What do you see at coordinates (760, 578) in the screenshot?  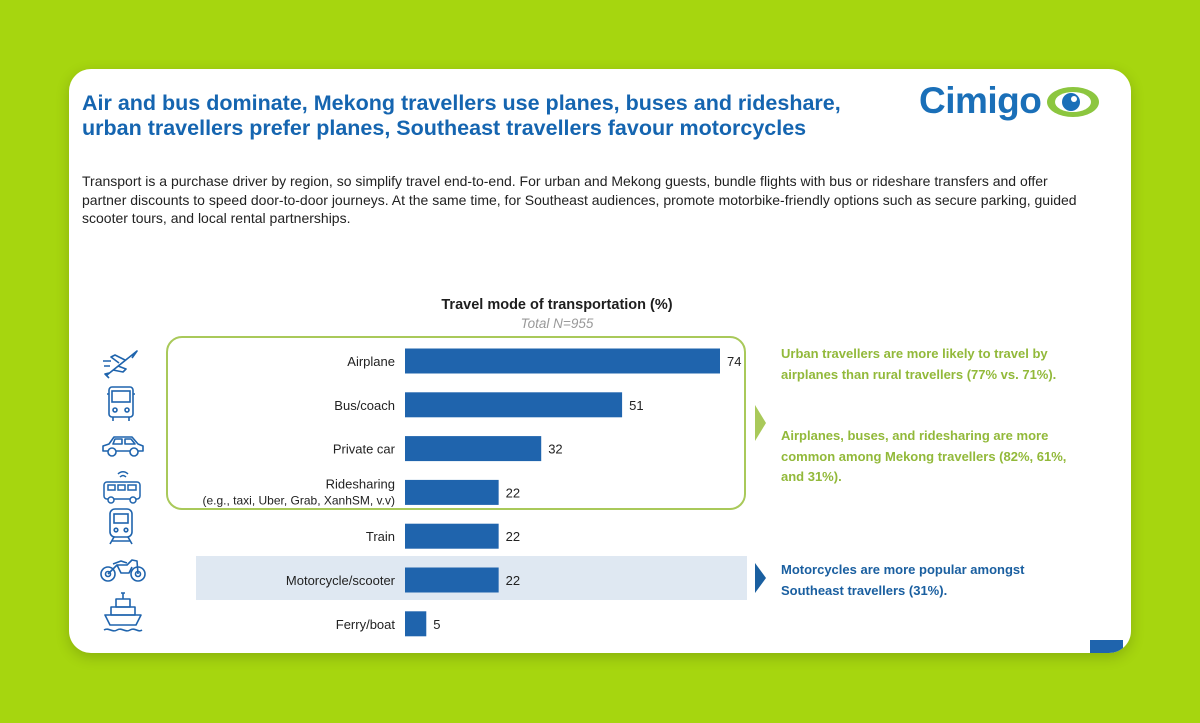 I see `highlight-arrow-icon` at bounding box center [760, 578].